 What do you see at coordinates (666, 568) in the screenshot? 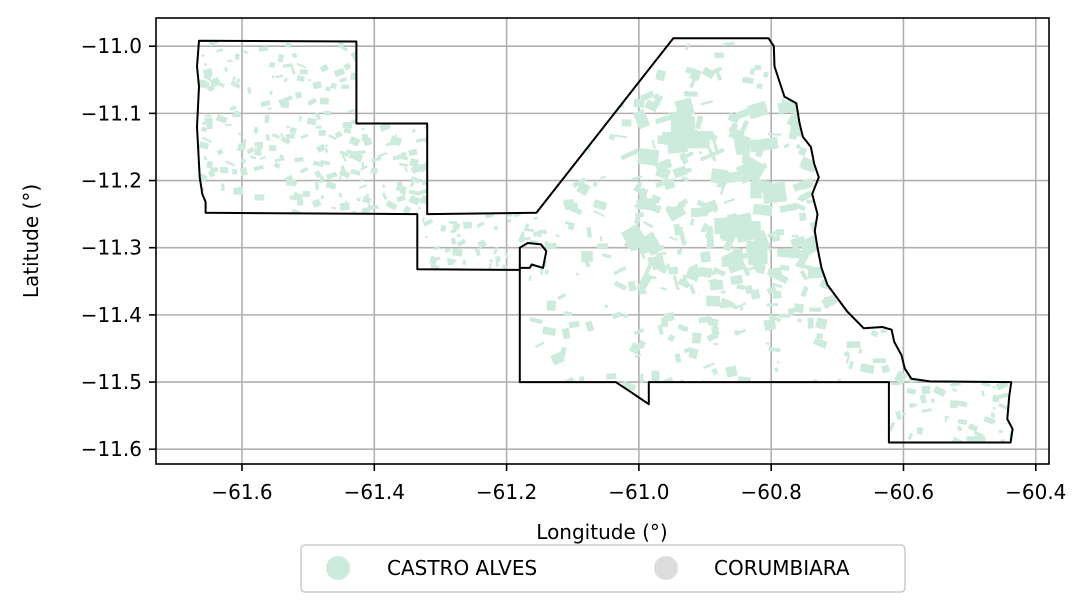
I see `legend-marker-corumbiara` at bounding box center [666, 568].